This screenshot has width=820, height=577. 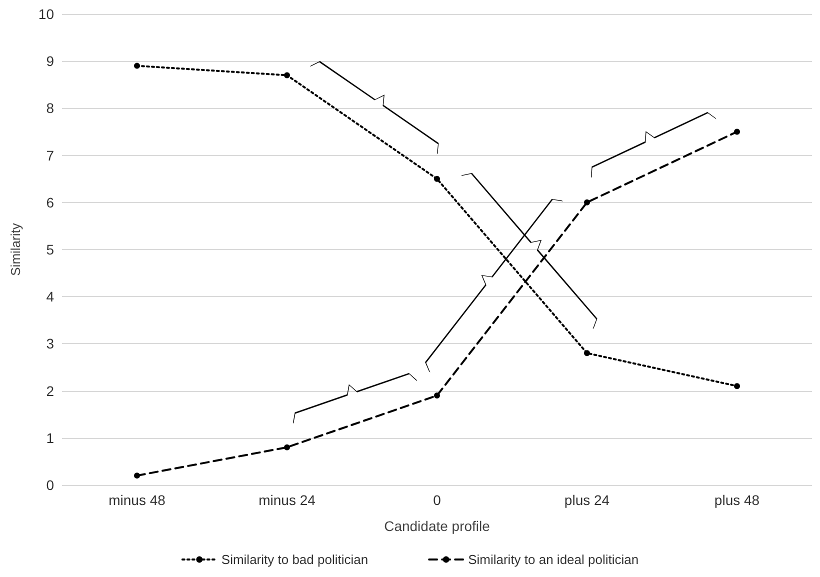 What do you see at coordinates (46, 14) in the screenshot?
I see `y-tick-label: 10` at bounding box center [46, 14].